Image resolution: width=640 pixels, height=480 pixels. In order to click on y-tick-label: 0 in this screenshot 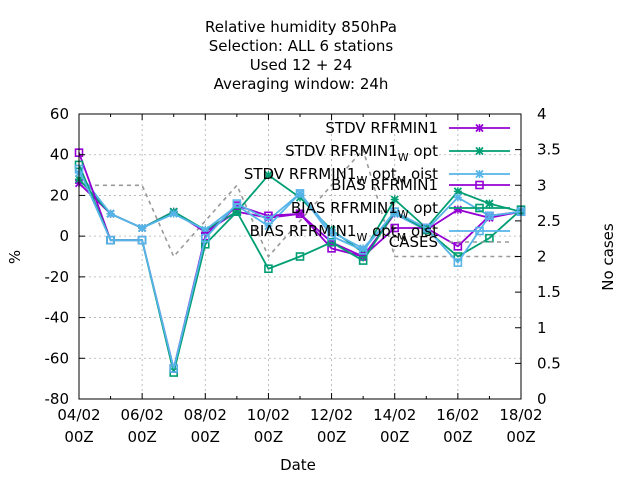, I will do `click(64, 236)`.